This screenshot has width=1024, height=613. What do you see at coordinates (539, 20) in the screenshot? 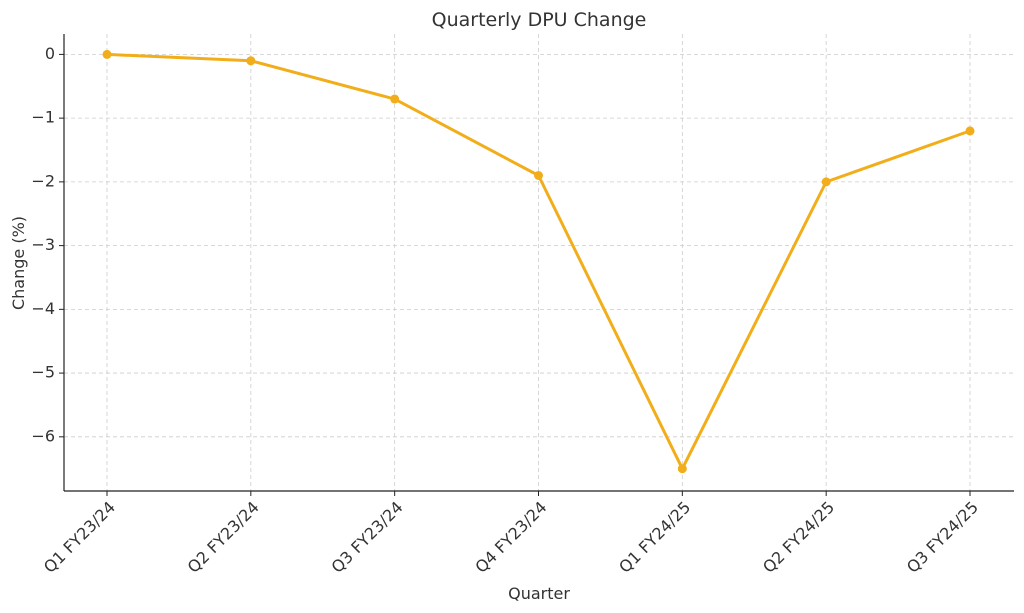
I see `chart-title: Quarterly DPU Change` at bounding box center [539, 20].